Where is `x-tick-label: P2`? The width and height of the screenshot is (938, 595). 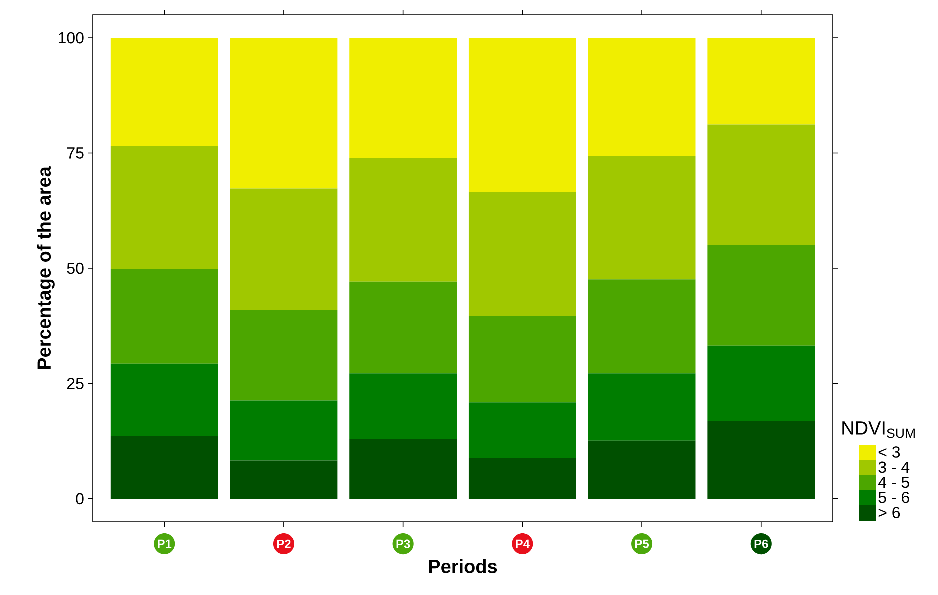 x-tick-label: P2 is located at coordinates (284, 544).